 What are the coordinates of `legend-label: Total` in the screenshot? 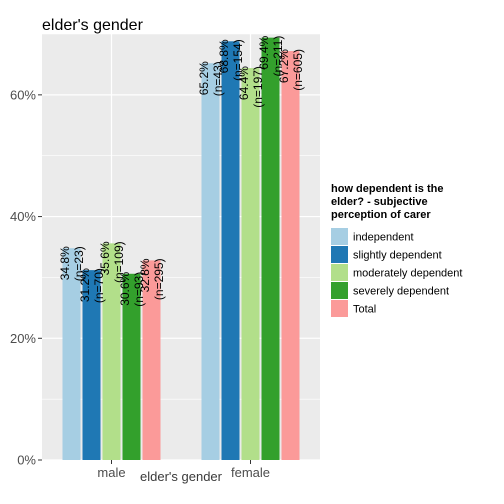 It's located at (364, 310).